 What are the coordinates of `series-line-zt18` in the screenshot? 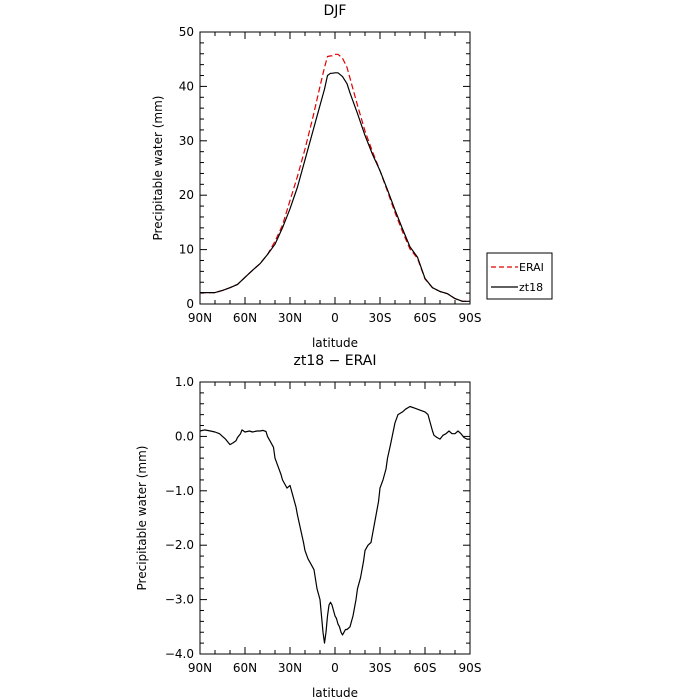 It's located at (335, 187).